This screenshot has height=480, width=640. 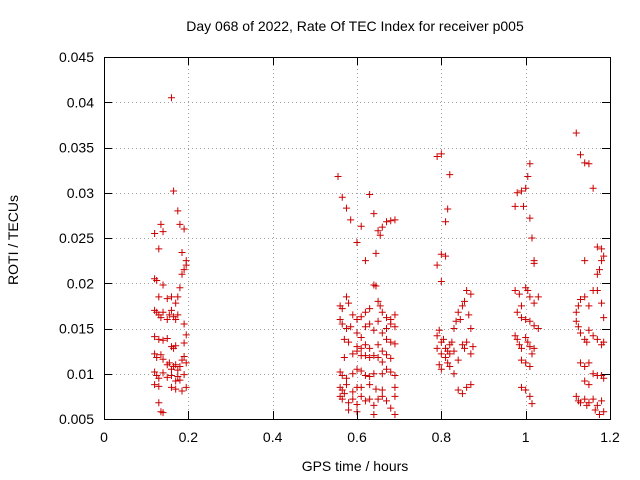 I want to click on y-tick-label: 0.035, so click(x=76, y=148).